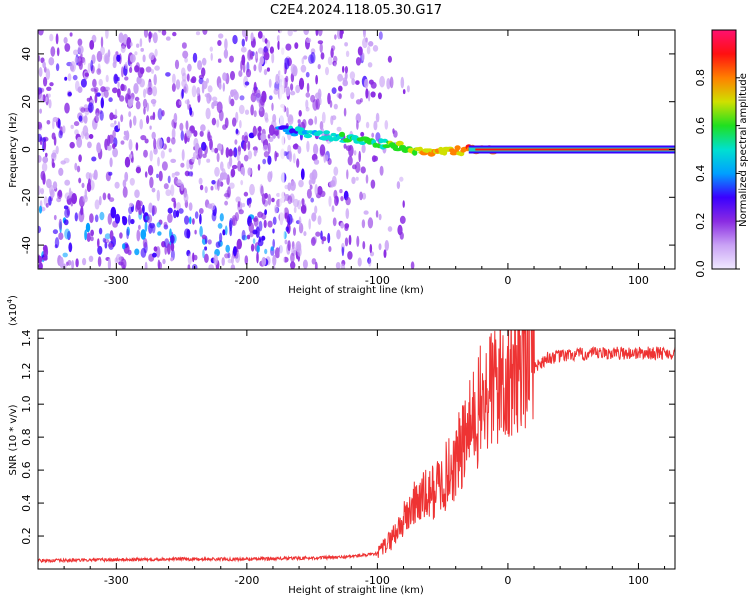  I want to click on spectrogram-x-axis-label: Height of straight line (km), so click(356, 290).